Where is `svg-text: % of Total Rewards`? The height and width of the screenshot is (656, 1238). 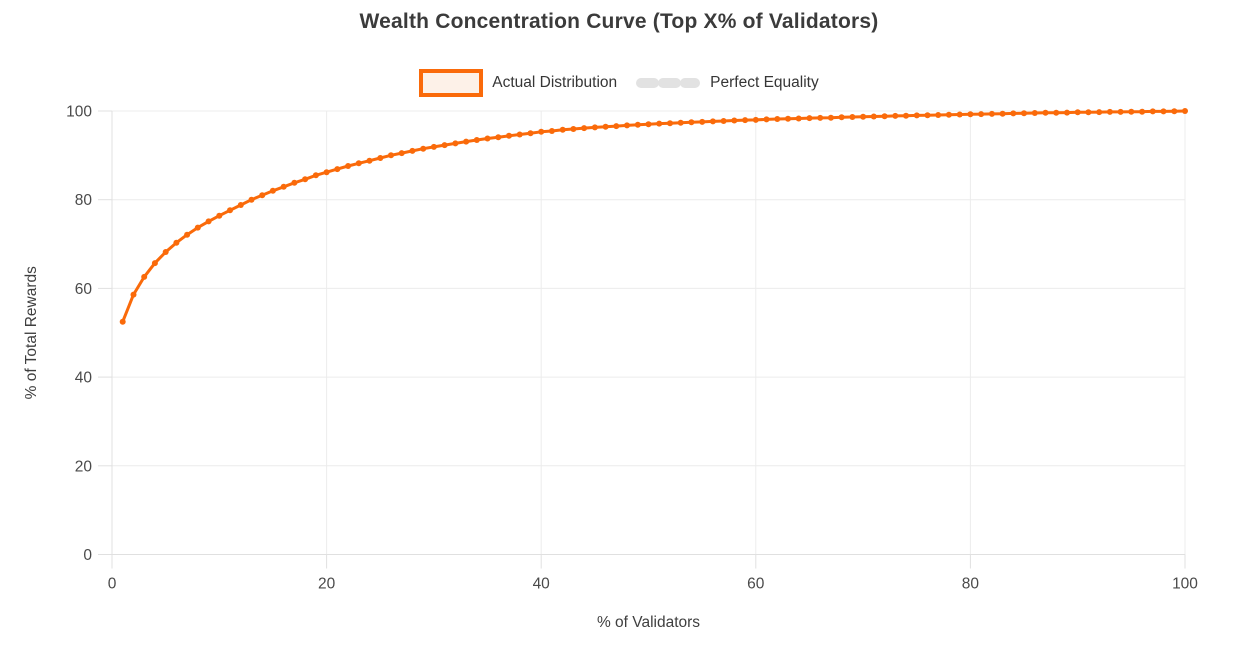 svg-text: % of Total Rewards is located at coordinates (31, 332).